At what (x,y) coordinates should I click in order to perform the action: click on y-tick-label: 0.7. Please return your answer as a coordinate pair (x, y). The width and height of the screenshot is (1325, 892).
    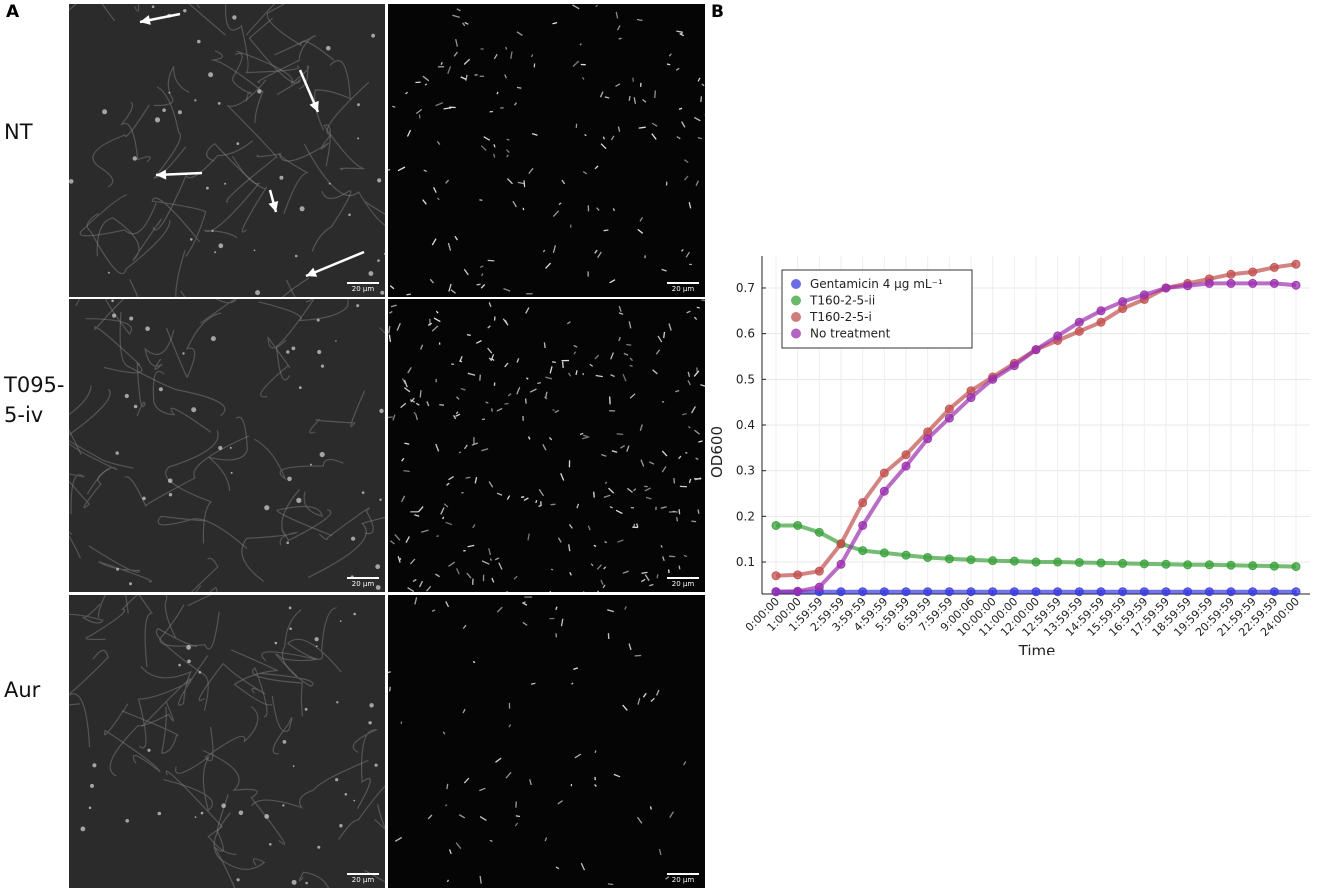
    Looking at the image, I should click on (745, 288).